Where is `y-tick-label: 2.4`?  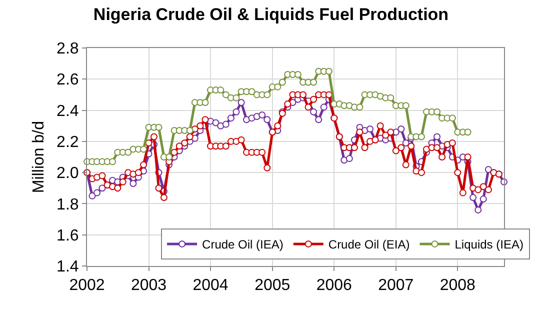 y-tick-label: 2.4 is located at coordinates (67, 111).